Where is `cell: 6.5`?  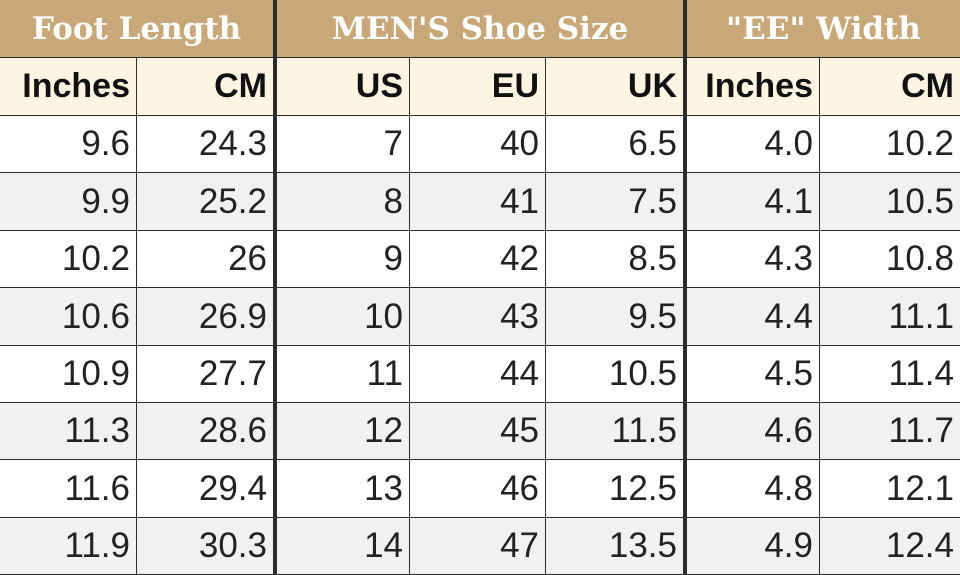
cell: 6.5 is located at coordinates (614, 144).